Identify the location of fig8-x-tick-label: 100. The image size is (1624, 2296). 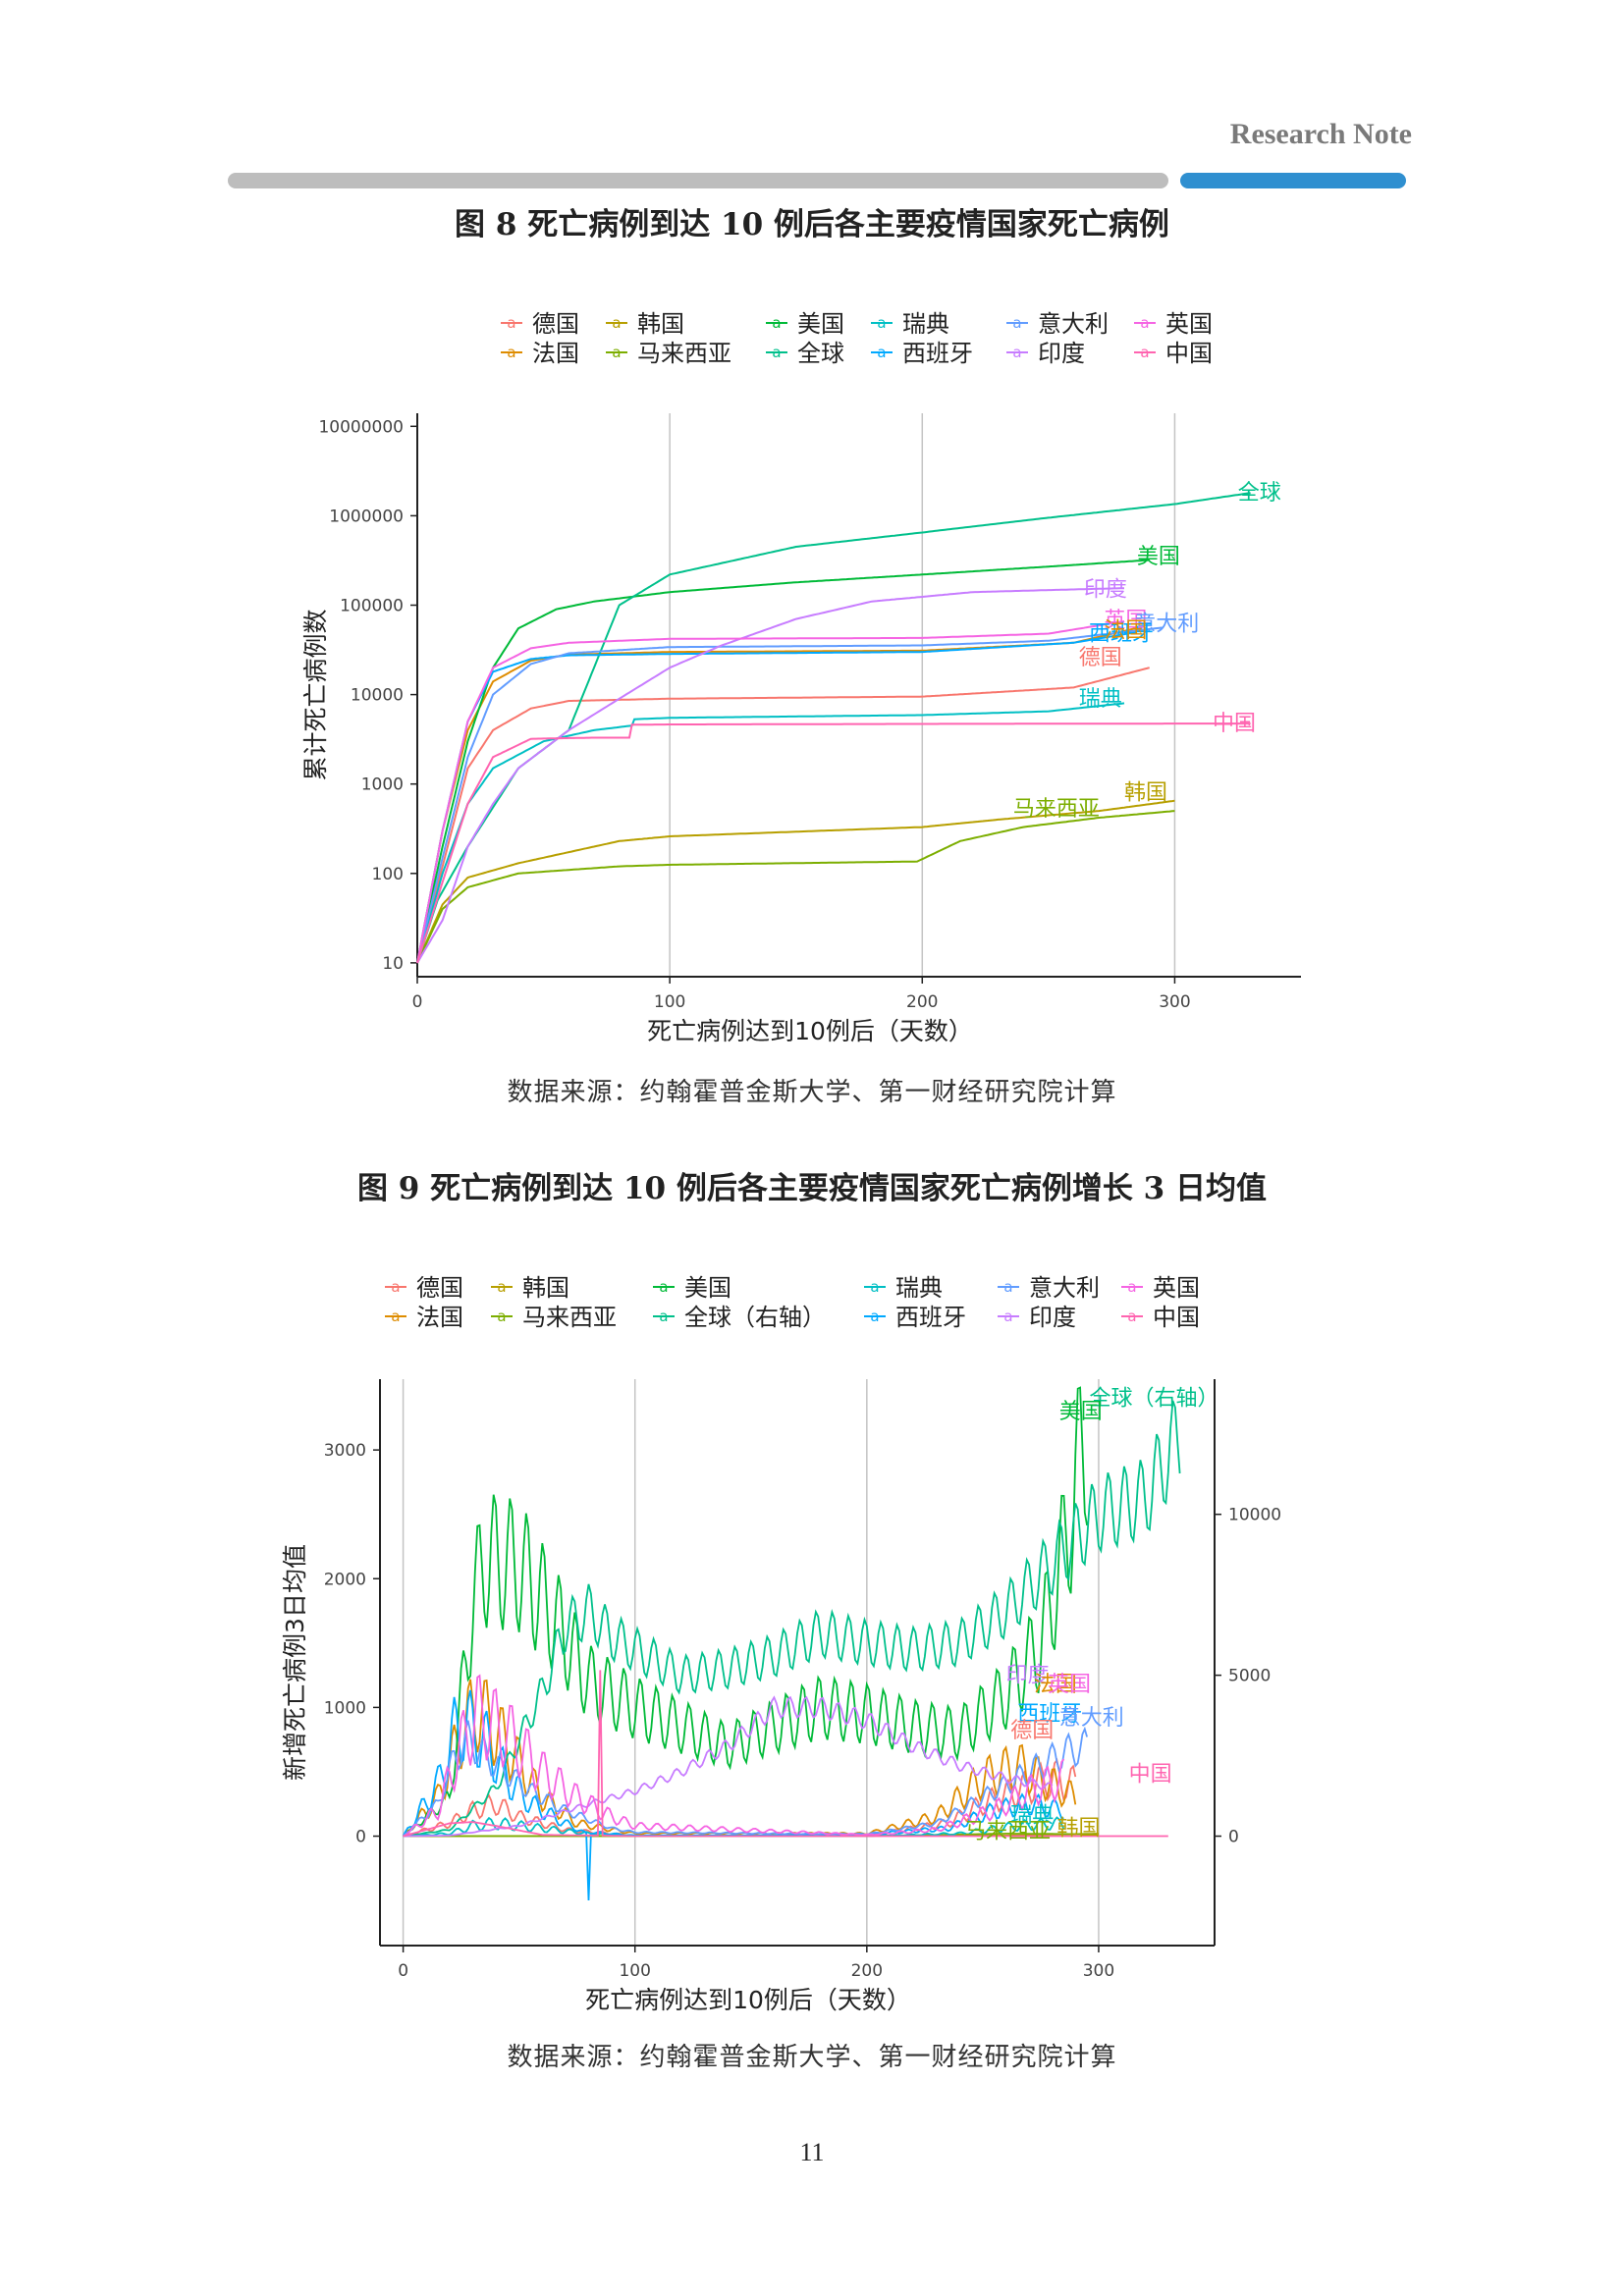
(669, 1002).